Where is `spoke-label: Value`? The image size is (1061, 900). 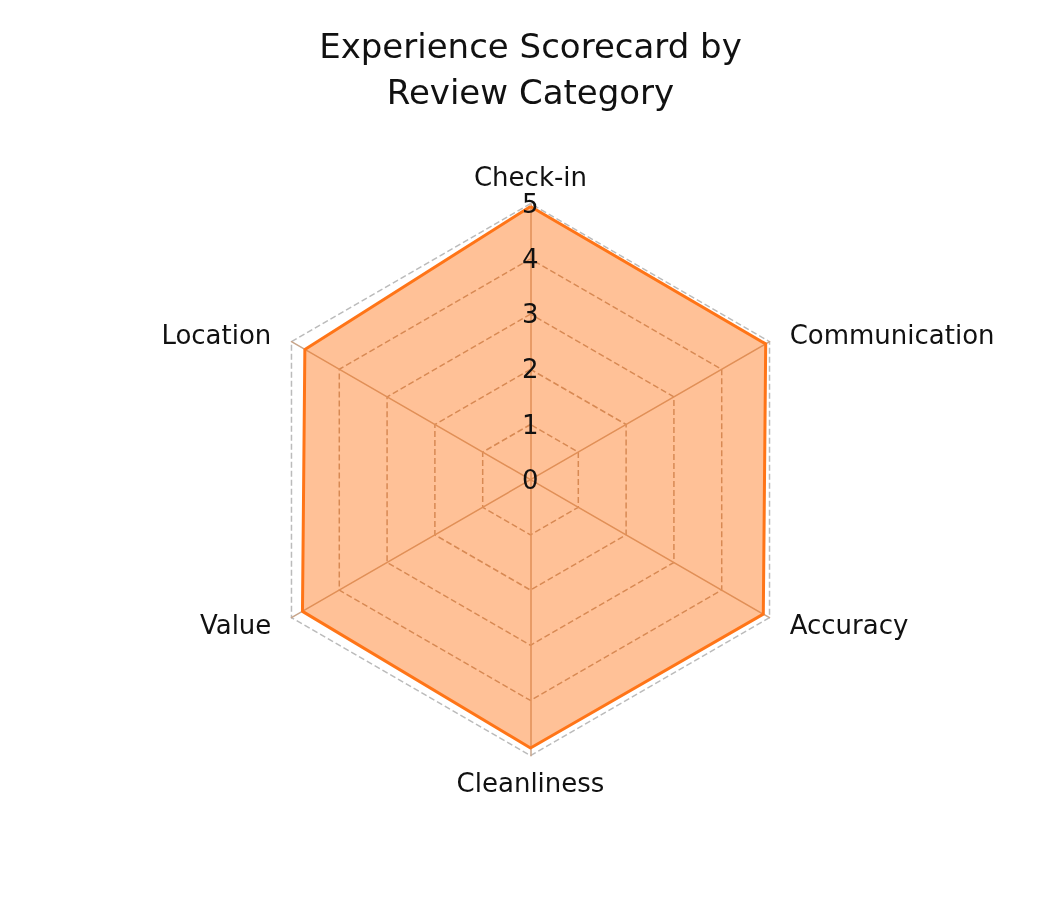
spoke-label: Value is located at coordinates (235, 624).